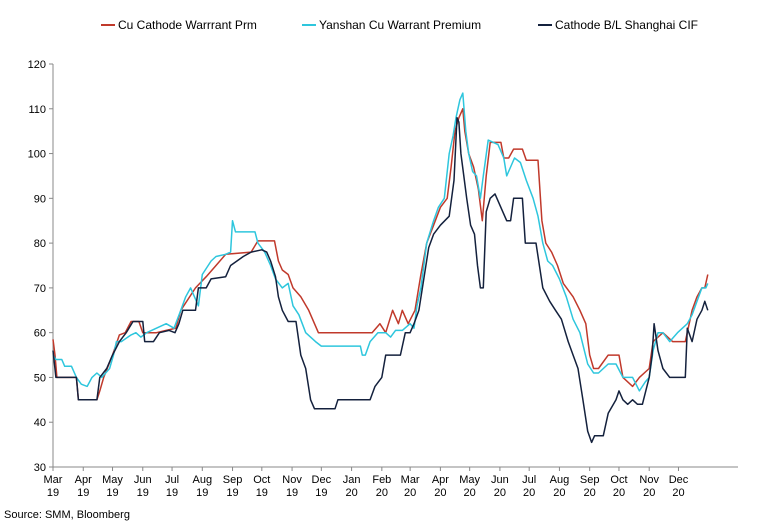  Describe the element at coordinates (309, 25) in the screenshot. I see `legend-swatch-yanshan` at that location.